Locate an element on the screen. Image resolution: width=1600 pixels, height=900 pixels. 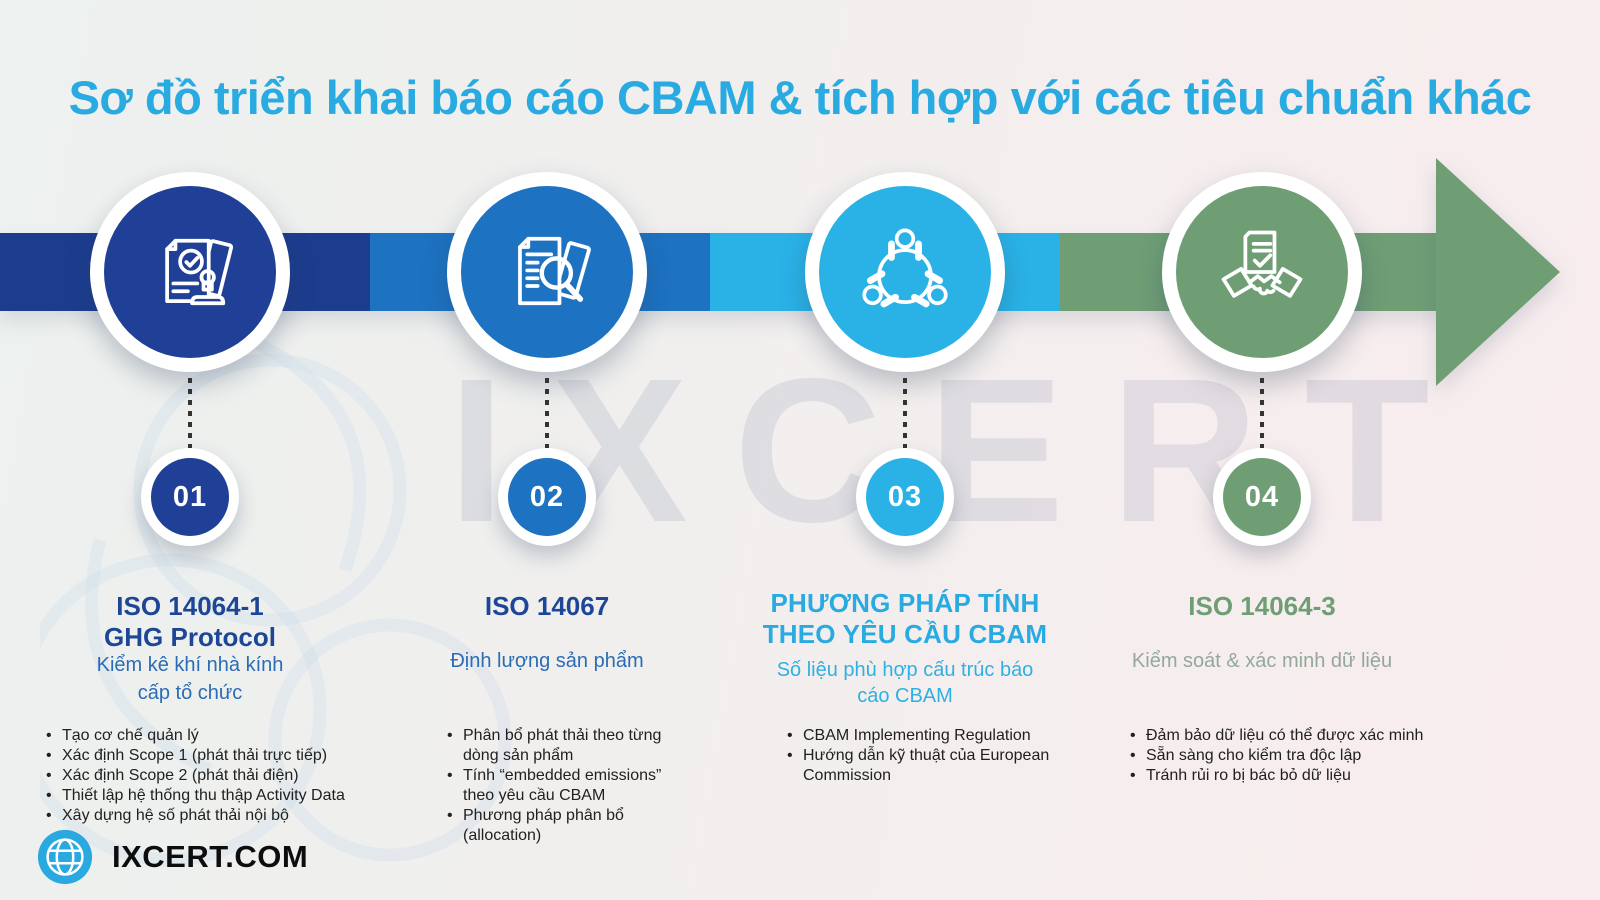
brand-text: IXCERT.COM is located at coordinates (210, 856).